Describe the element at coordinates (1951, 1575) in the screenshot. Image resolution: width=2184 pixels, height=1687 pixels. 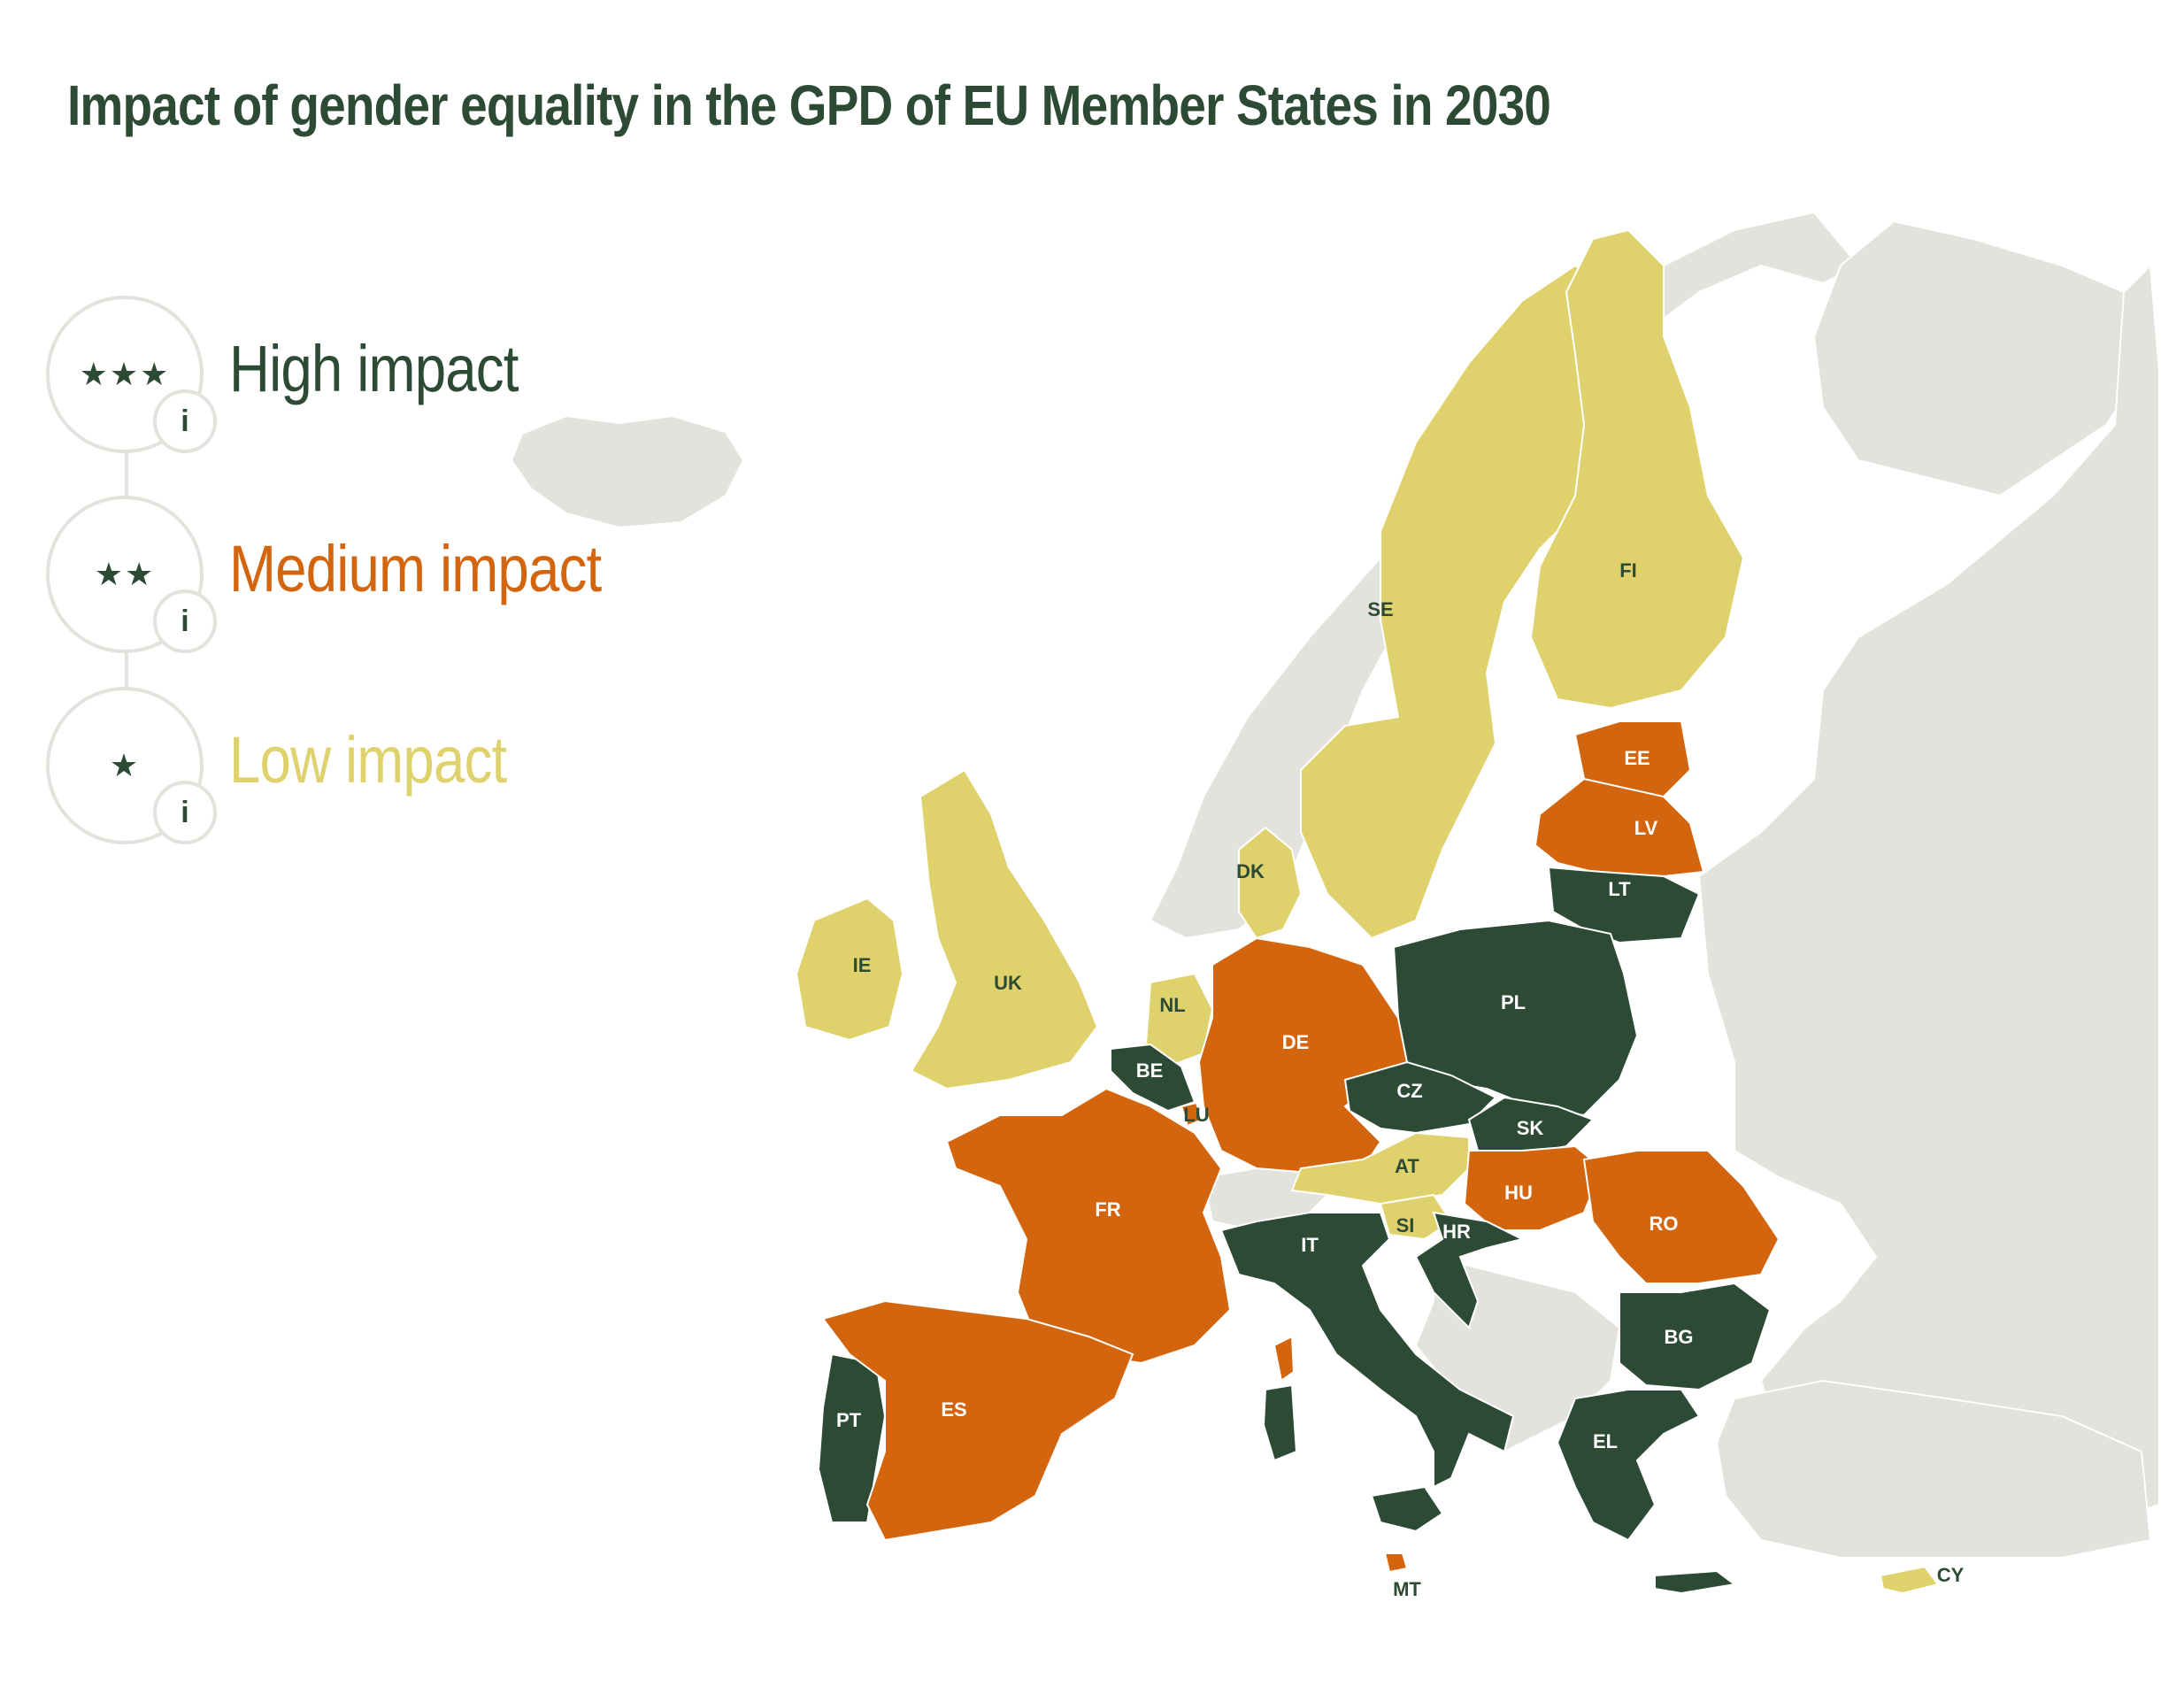
I see `label-cy: CY` at that location.